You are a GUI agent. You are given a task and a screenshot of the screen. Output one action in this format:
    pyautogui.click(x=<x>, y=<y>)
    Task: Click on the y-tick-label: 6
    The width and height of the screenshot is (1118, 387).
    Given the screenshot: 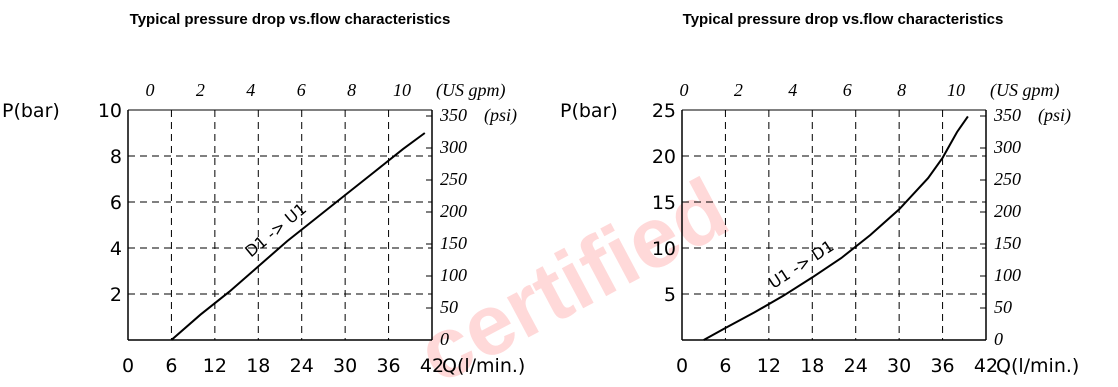 What is the action you would take?
    pyautogui.click(x=116, y=203)
    